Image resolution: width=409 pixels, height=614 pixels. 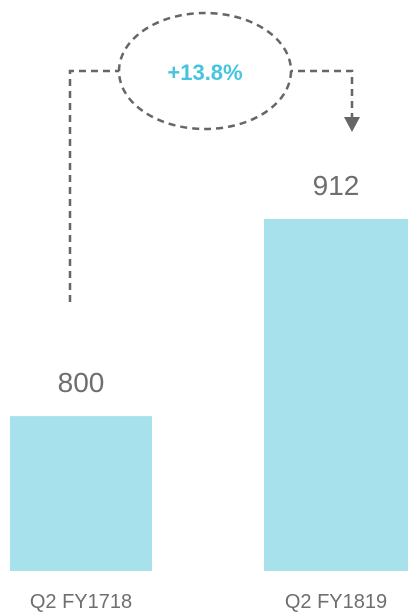 What do you see at coordinates (352, 124) in the screenshot?
I see `arrow-down-icon` at bounding box center [352, 124].